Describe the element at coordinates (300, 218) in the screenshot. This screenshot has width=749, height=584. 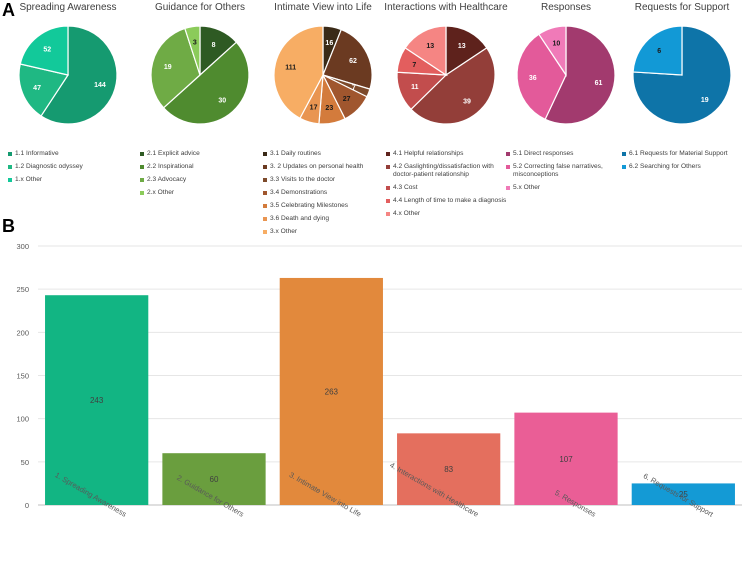
I see `legend-label: 3.6 Death and dying` at that location.